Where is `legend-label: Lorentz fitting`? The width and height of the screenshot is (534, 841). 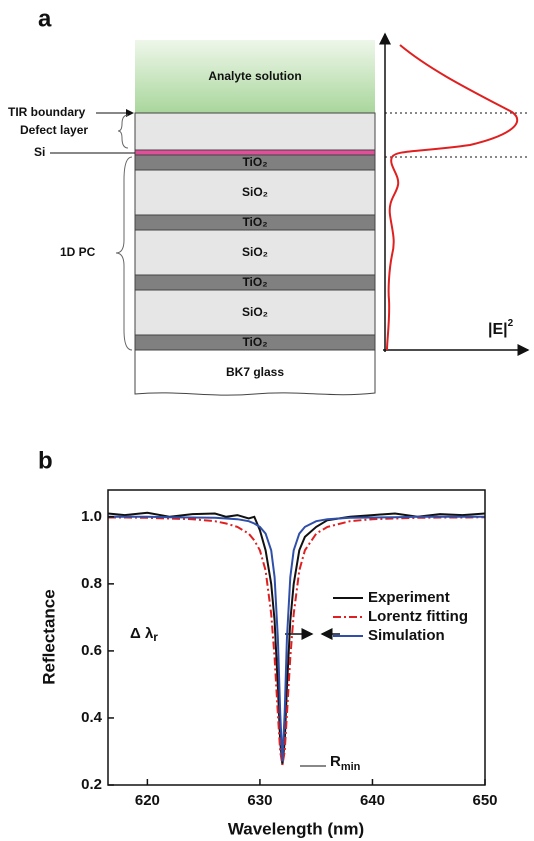
legend-label: Lorentz fitting is located at coordinates (418, 616).